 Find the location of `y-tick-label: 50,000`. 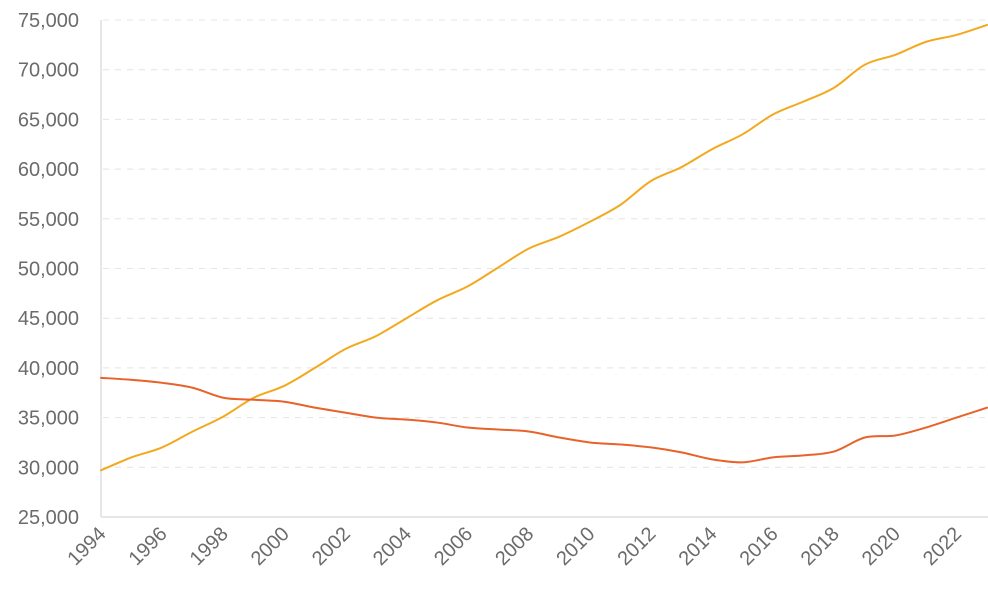

y-tick-label: 50,000 is located at coordinates (48, 270).